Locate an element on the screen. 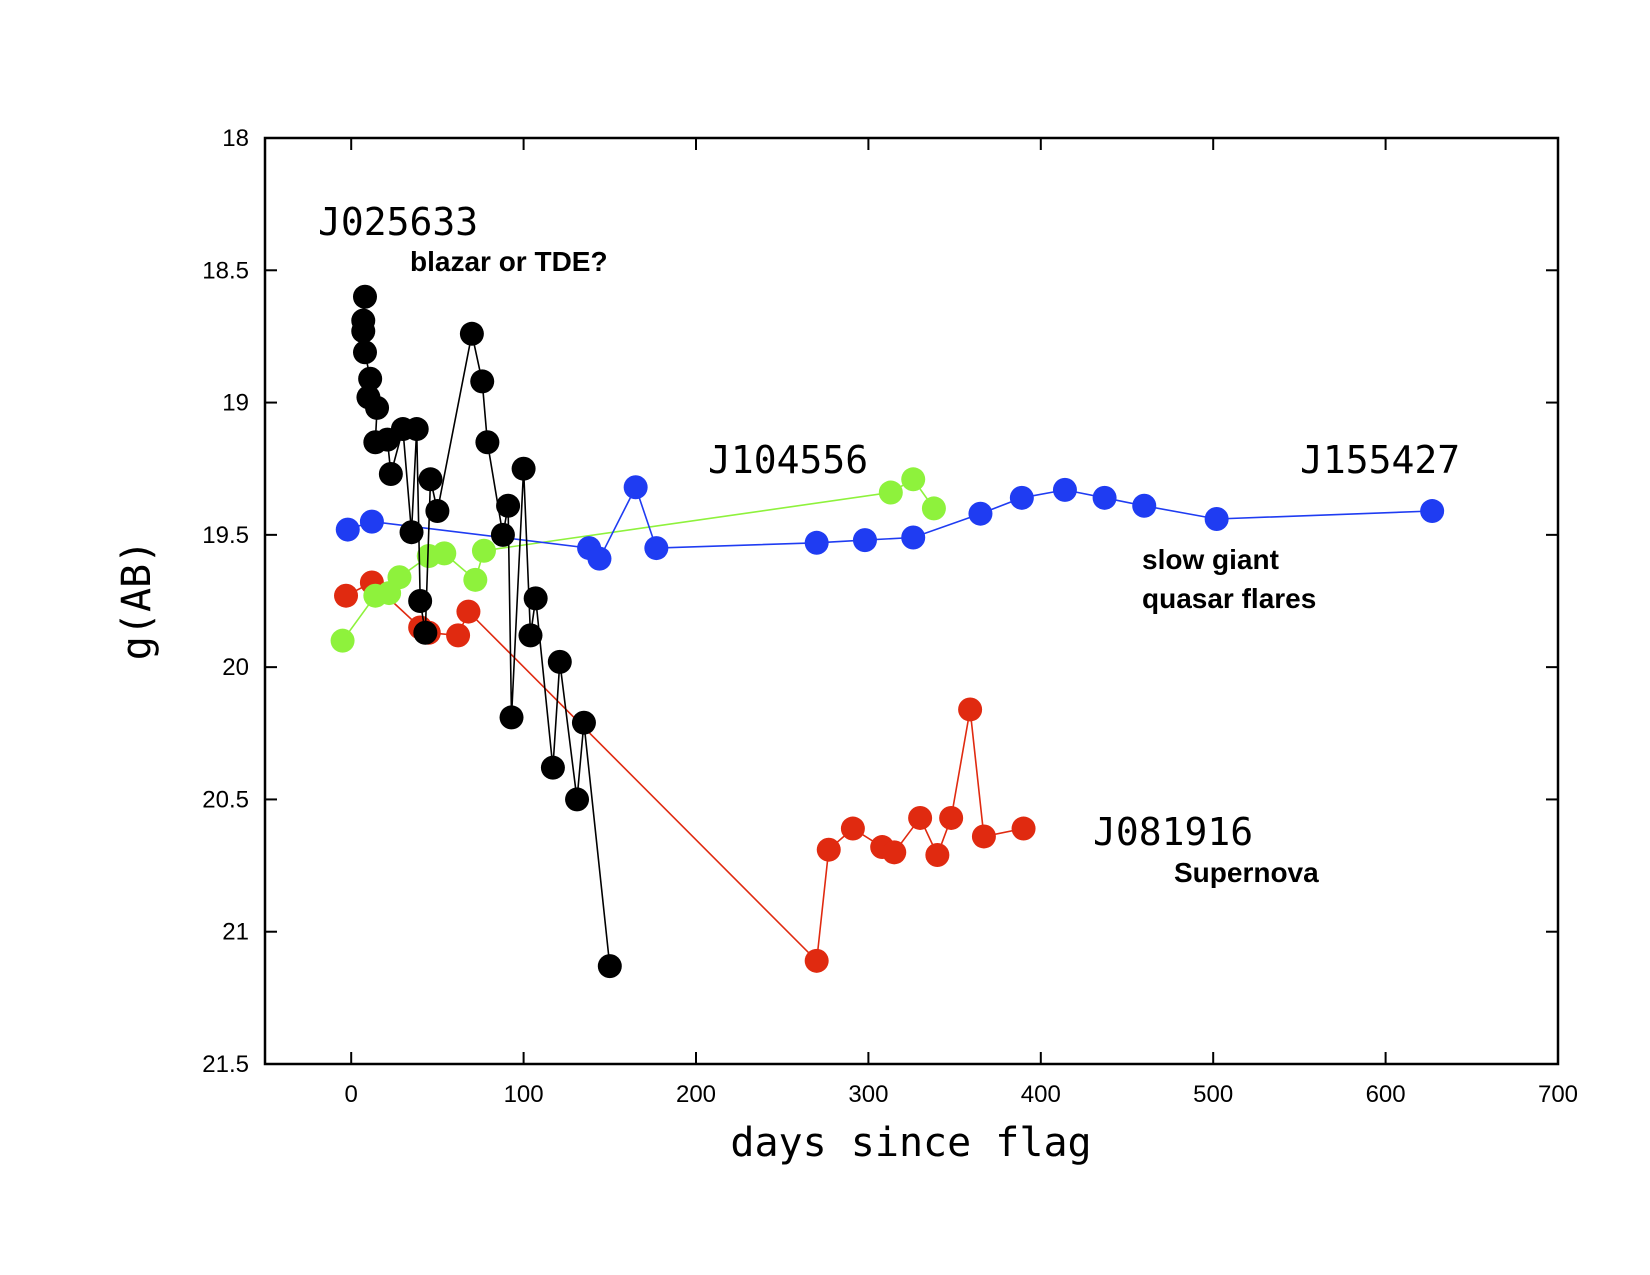 The height and width of the screenshot is (1275, 1650). x-tick-label: 400 is located at coordinates (1041, 1094).